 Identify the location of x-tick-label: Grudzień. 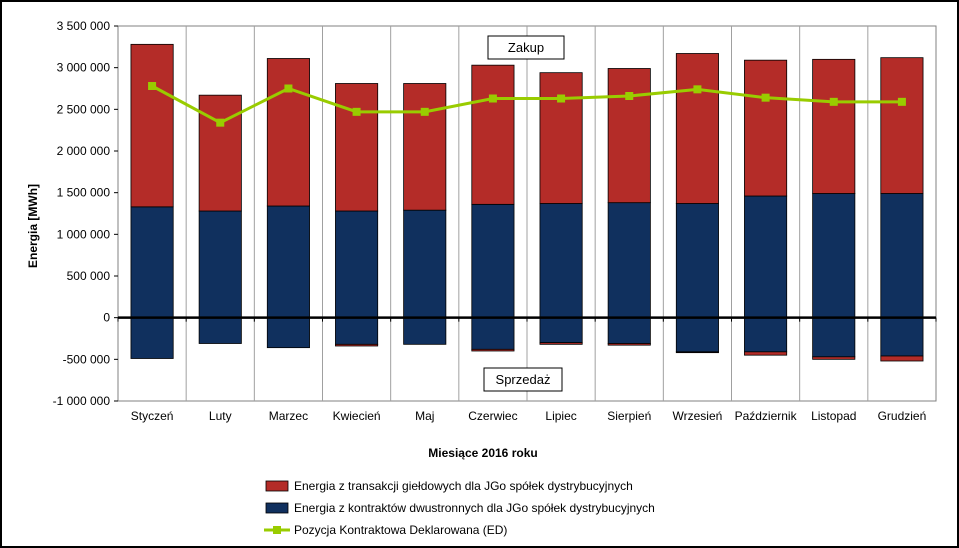
(902, 416).